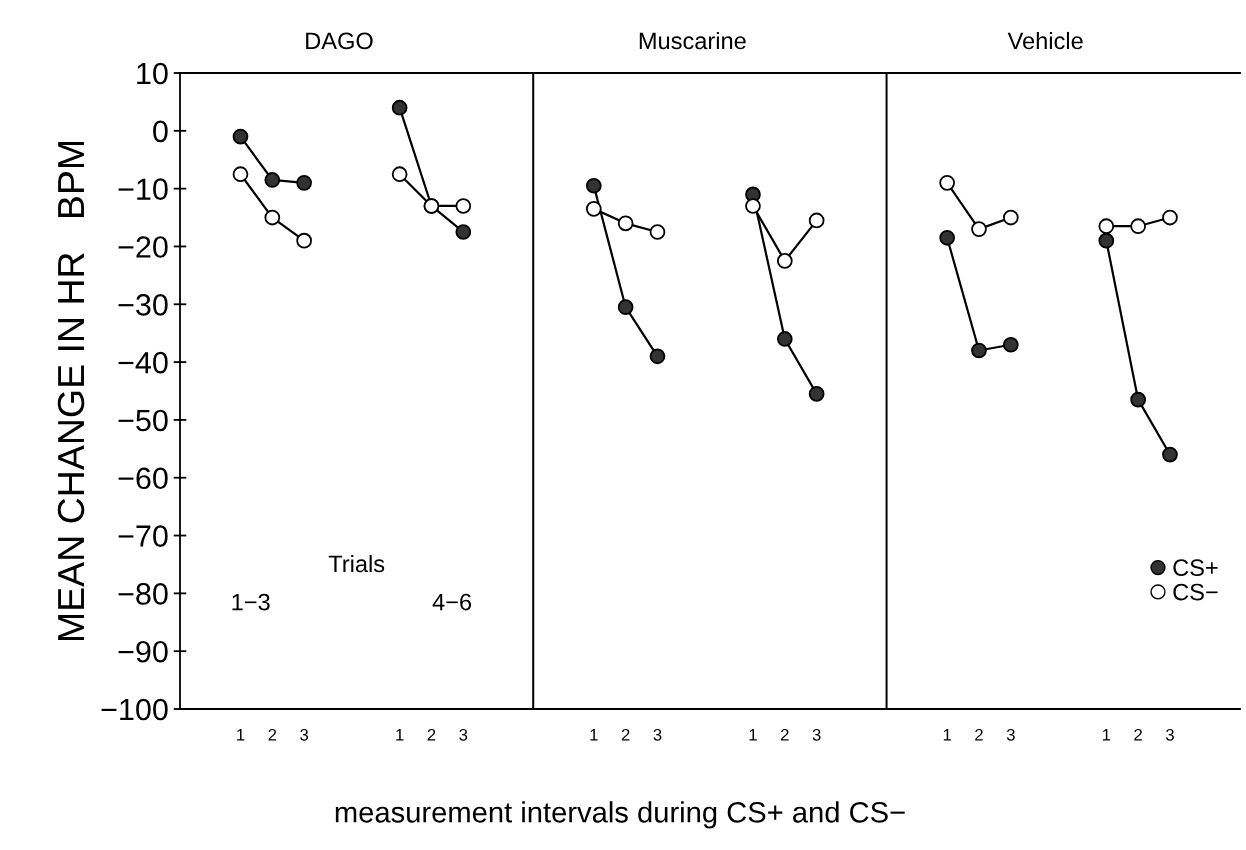  Describe the element at coordinates (1195, 592) in the screenshot. I see `legend-label: CS−` at that location.